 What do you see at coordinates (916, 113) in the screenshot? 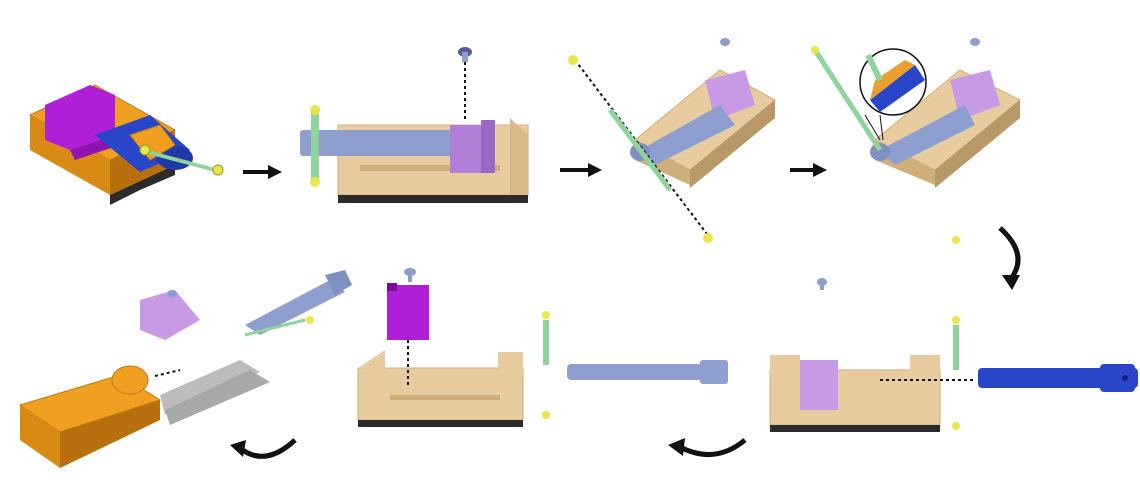
I see `step-4-pin-zoom` at bounding box center [916, 113].